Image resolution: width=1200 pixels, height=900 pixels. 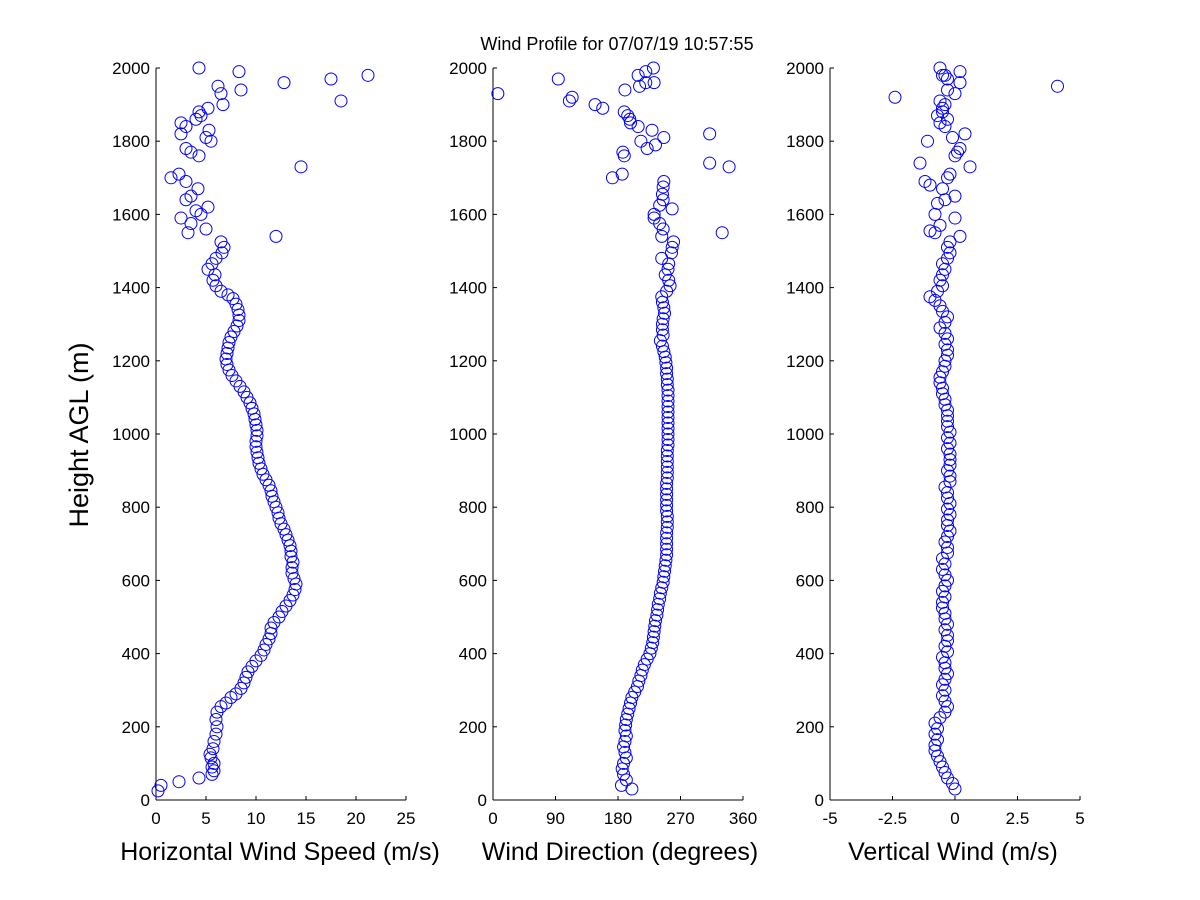 I want to click on x-tick-label: 10, so click(x=256, y=818).